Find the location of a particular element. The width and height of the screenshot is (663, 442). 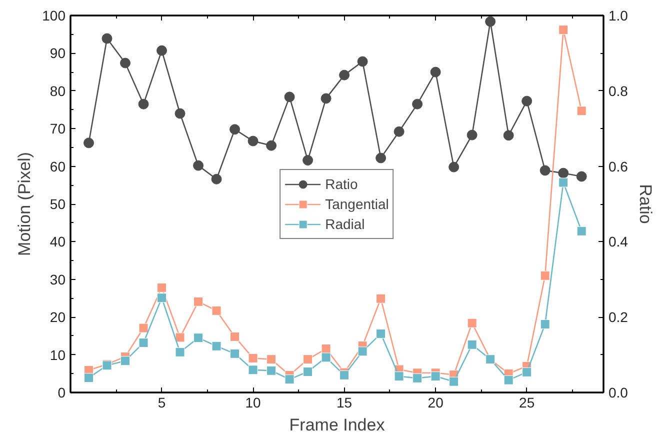

y2-tick-label: 0.2 is located at coordinates (618, 317).